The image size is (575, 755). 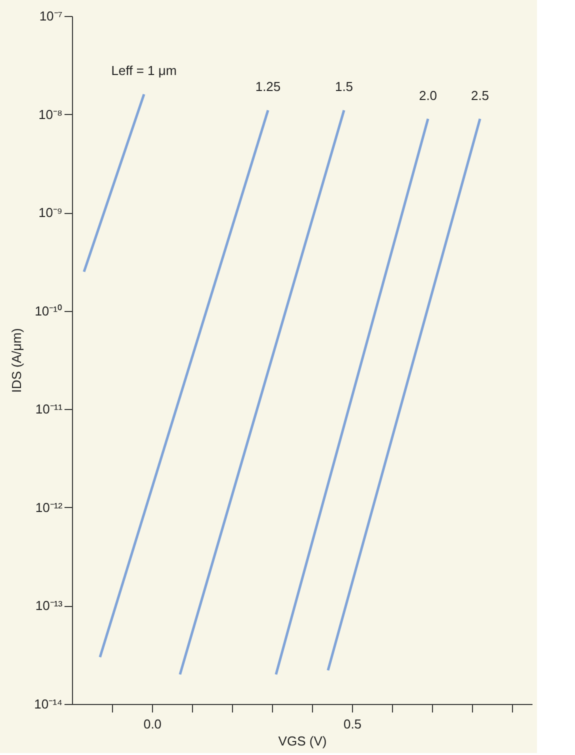 I want to click on y-tick-label: 10⁻¹², so click(x=49, y=507).